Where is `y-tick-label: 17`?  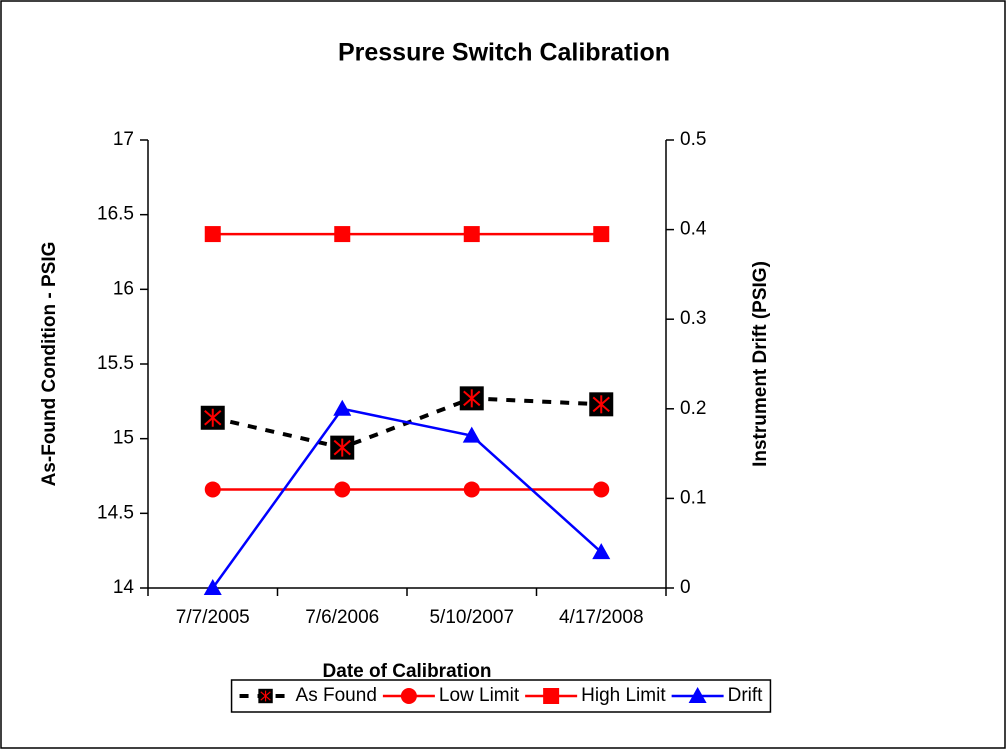 y-tick-label: 17 is located at coordinates (123, 139).